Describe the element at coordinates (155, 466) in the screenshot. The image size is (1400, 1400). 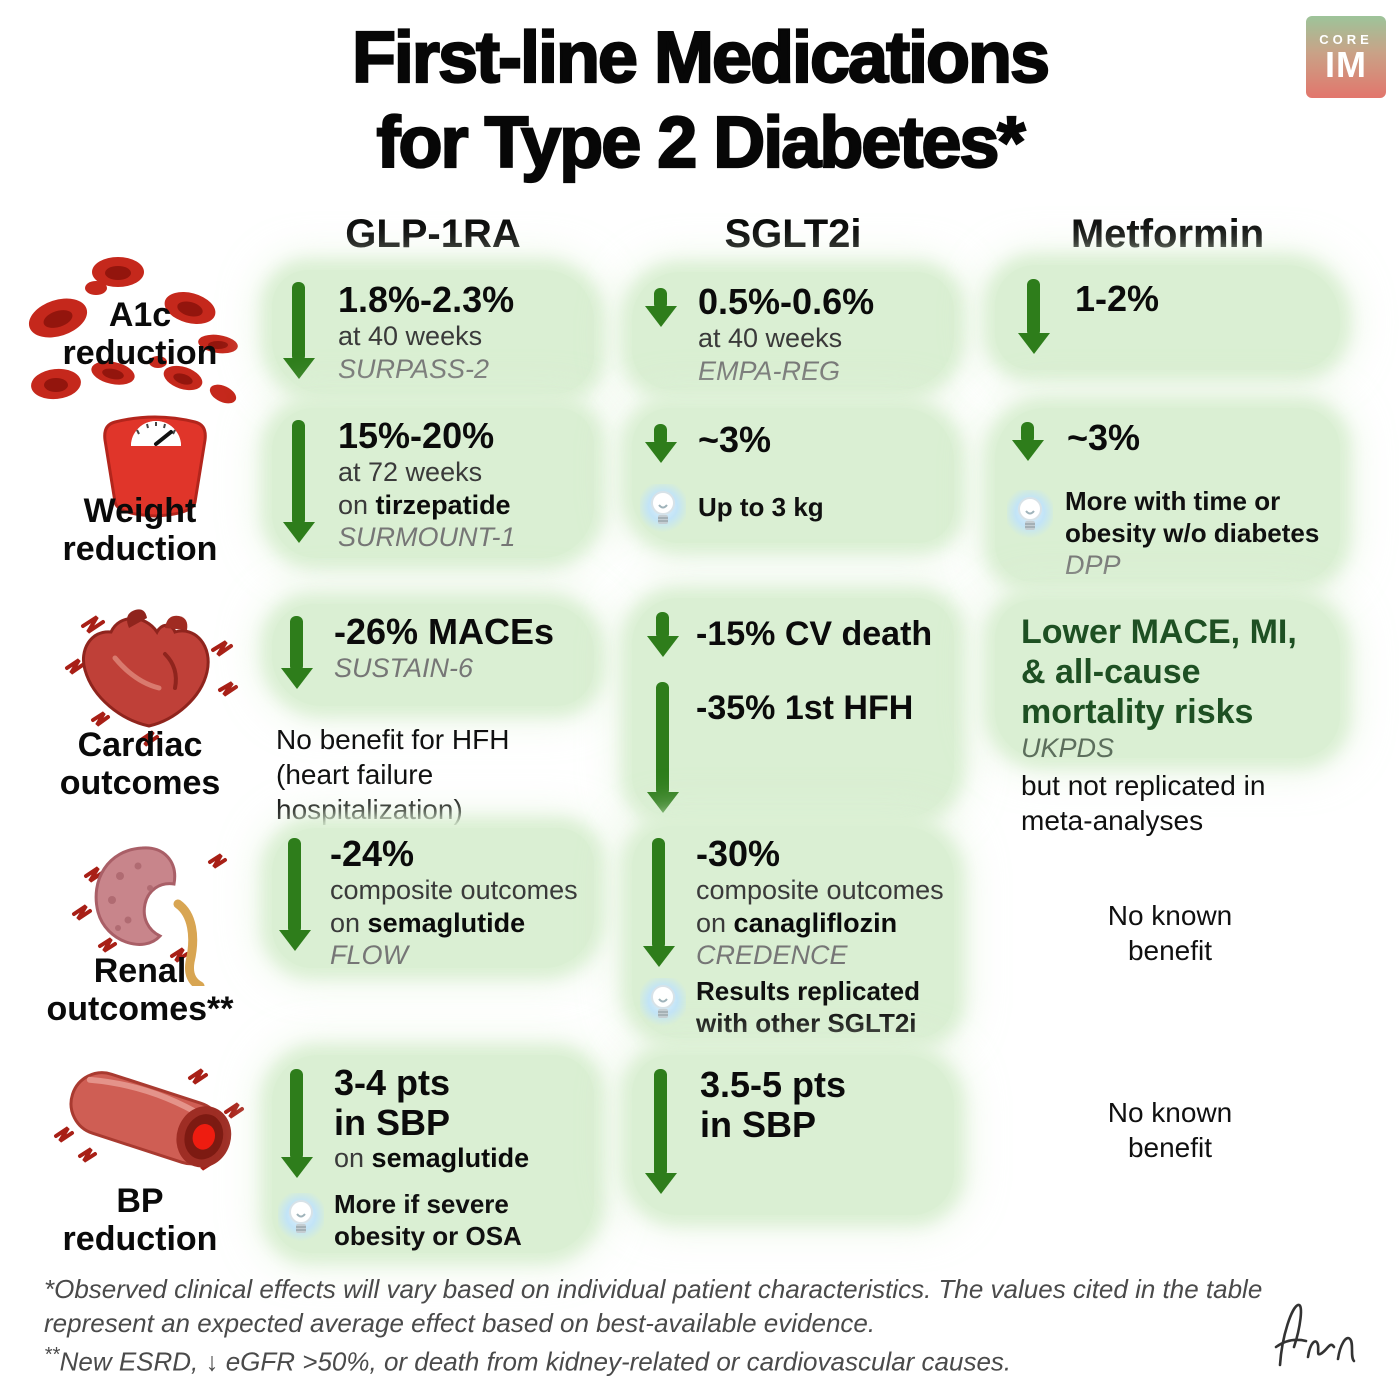
I see `weight-scale-icon` at that location.